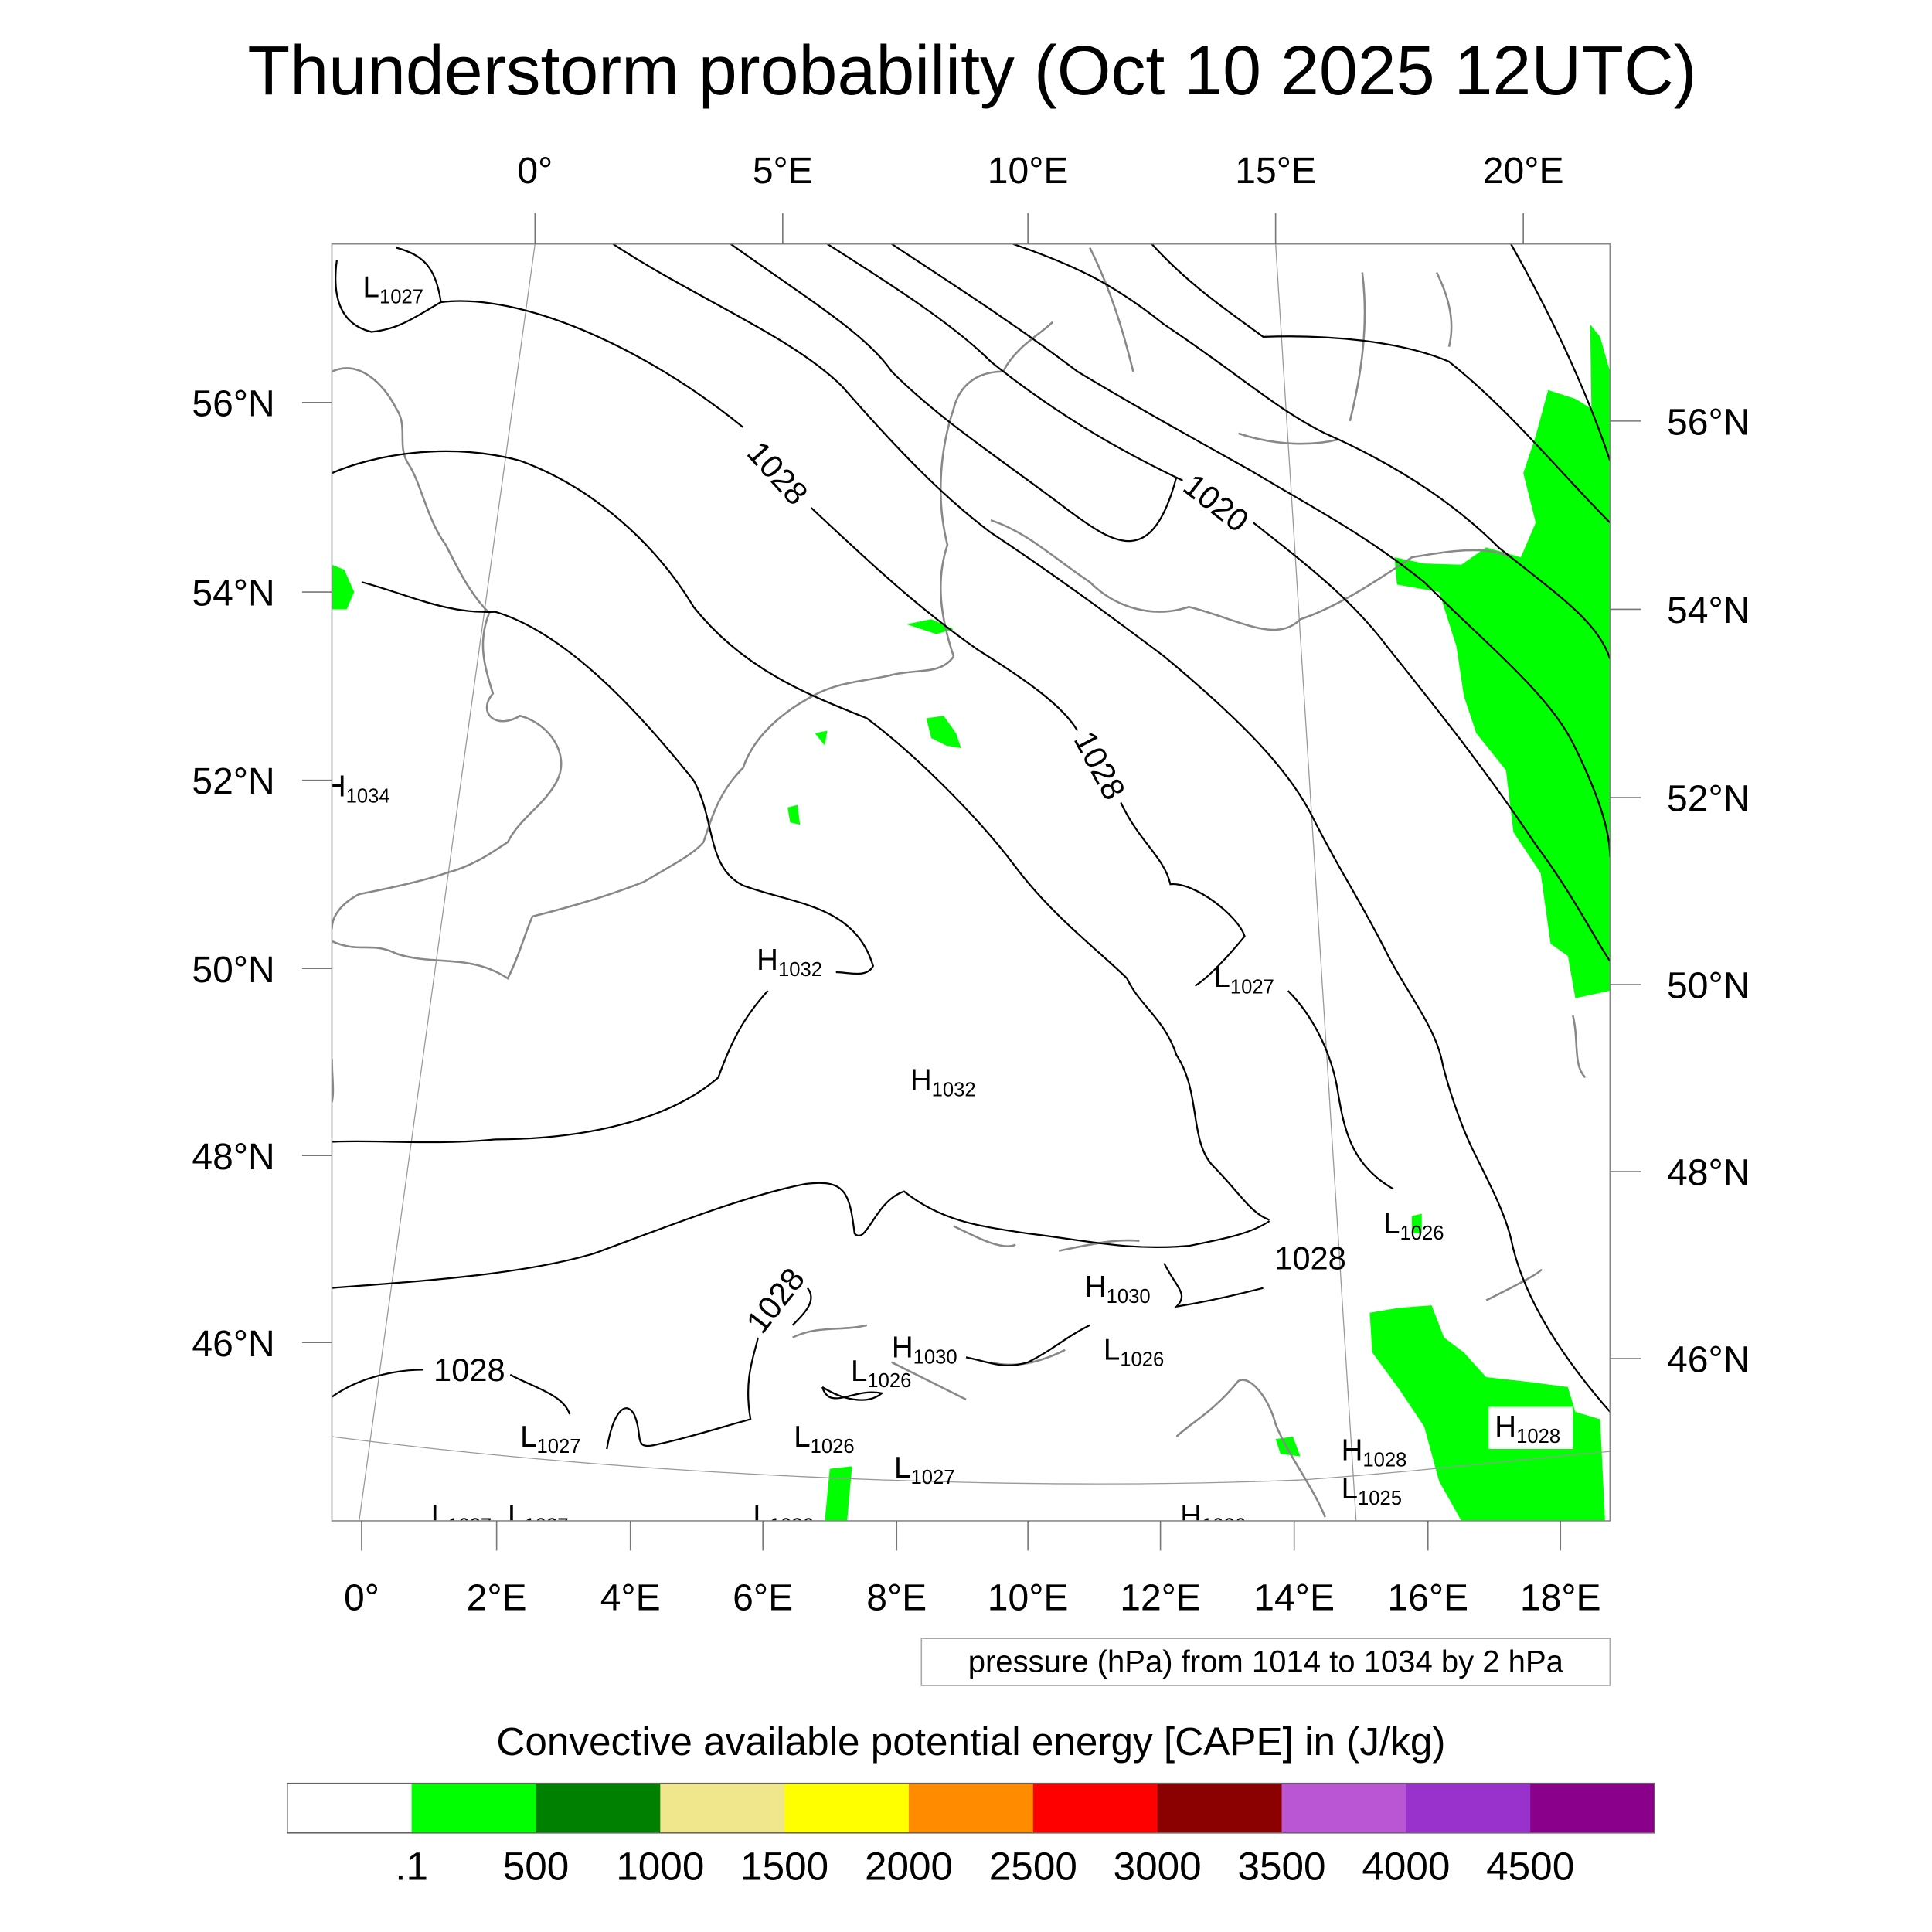 The image size is (1932, 1932). Describe the element at coordinates (1161, 1598) in the screenshot. I see `tick-label: 12°E` at that location.